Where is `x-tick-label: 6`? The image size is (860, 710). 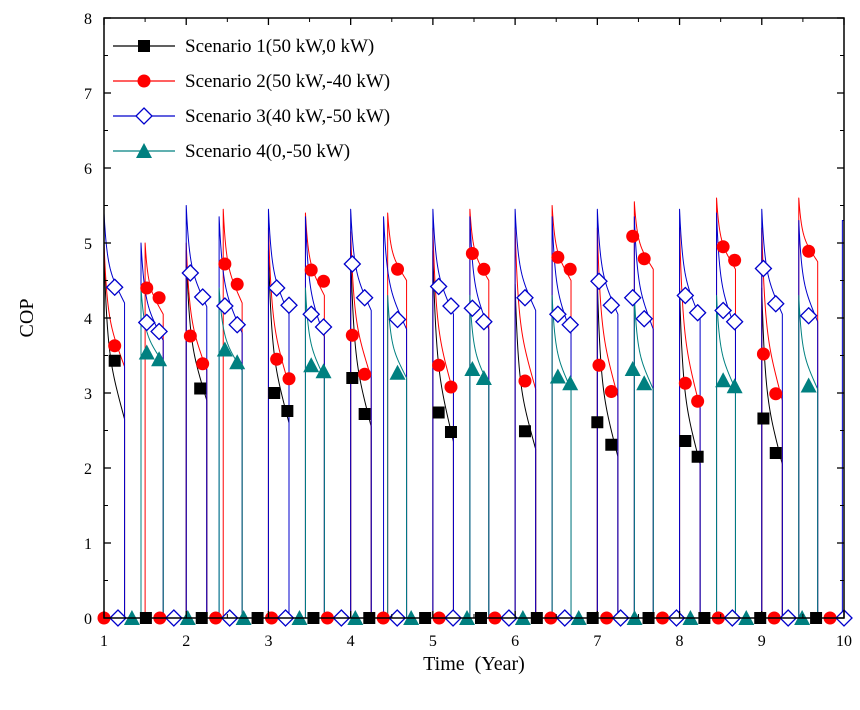 x-tick-label: 6 is located at coordinates (515, 641).